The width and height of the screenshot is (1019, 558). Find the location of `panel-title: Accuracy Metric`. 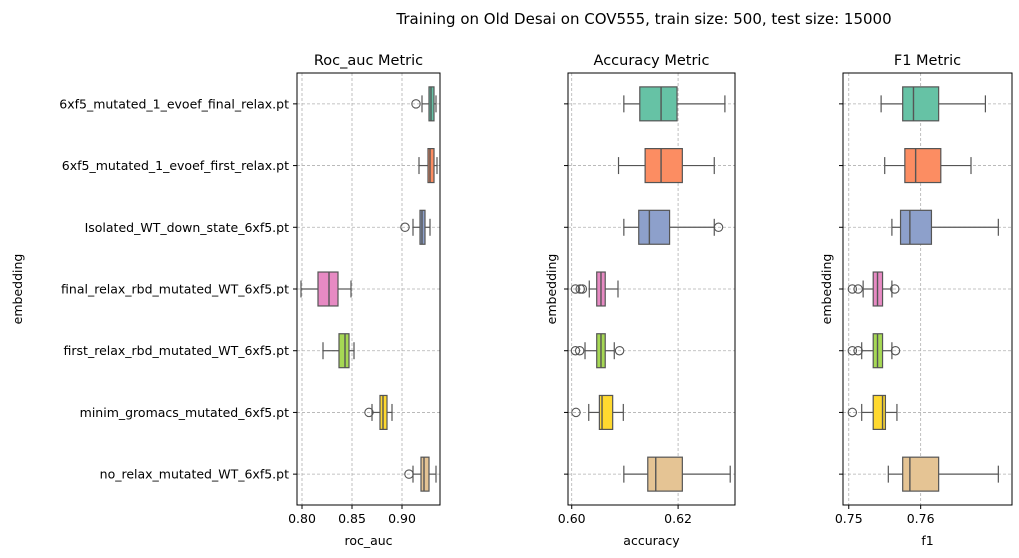

panel-title: Accuracy Metric is located at coordinates (652, 61).